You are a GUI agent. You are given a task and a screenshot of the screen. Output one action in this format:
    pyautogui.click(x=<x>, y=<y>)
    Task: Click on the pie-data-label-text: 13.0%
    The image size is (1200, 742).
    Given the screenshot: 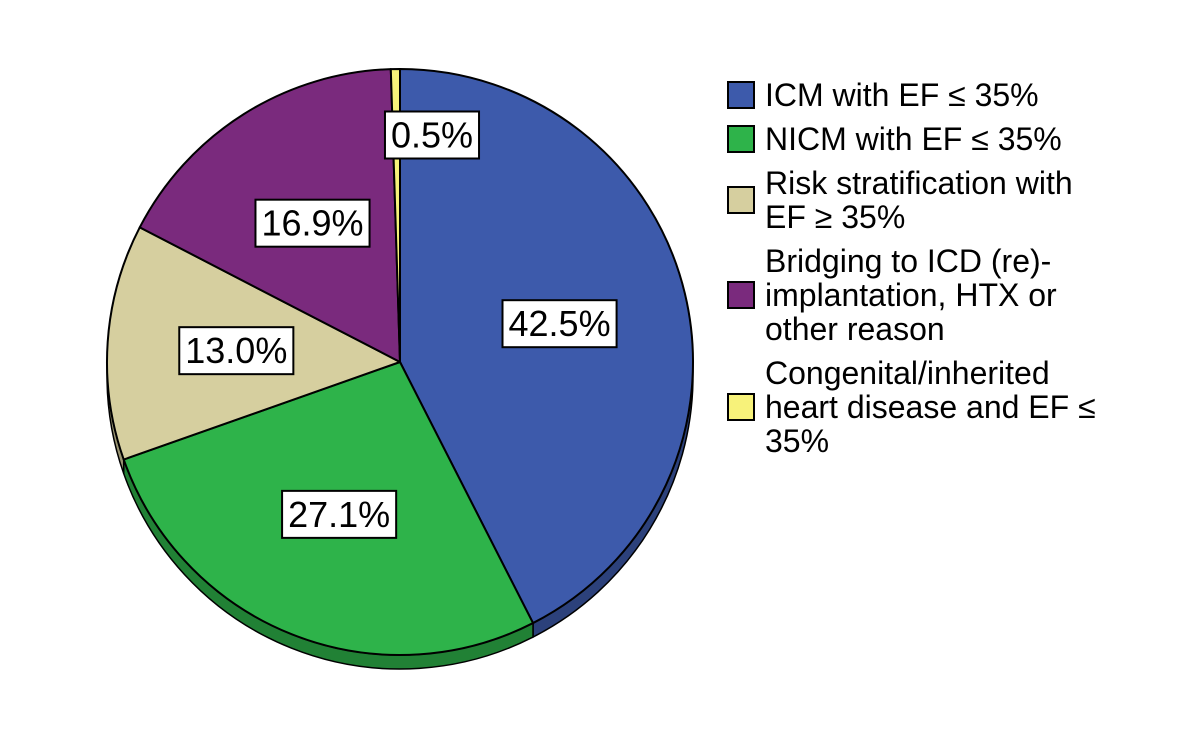 What is the action you would take?
    pyautogui.click(x=236, y=350)
    